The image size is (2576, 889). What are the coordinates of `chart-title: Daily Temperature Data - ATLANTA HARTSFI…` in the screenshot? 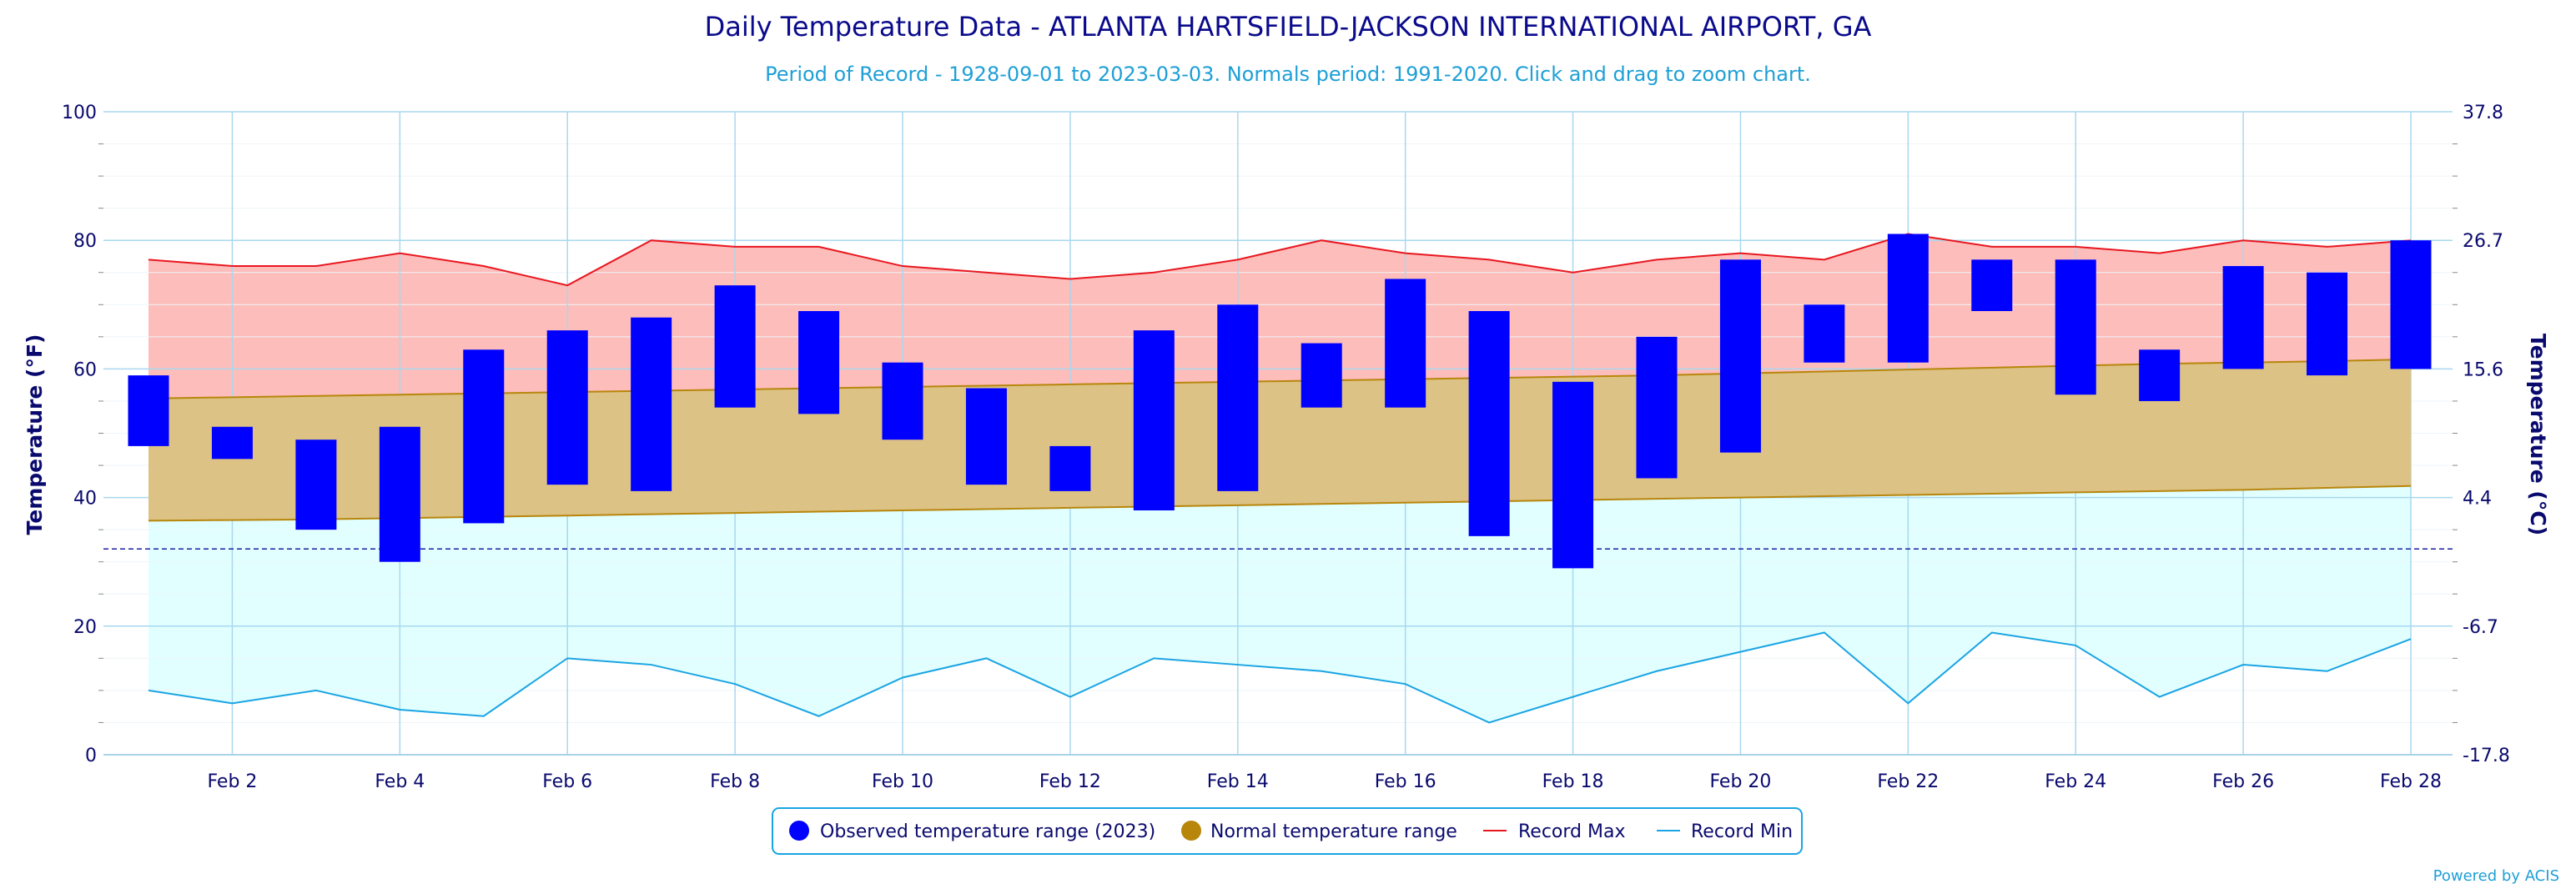 It's located at (1288, 27).